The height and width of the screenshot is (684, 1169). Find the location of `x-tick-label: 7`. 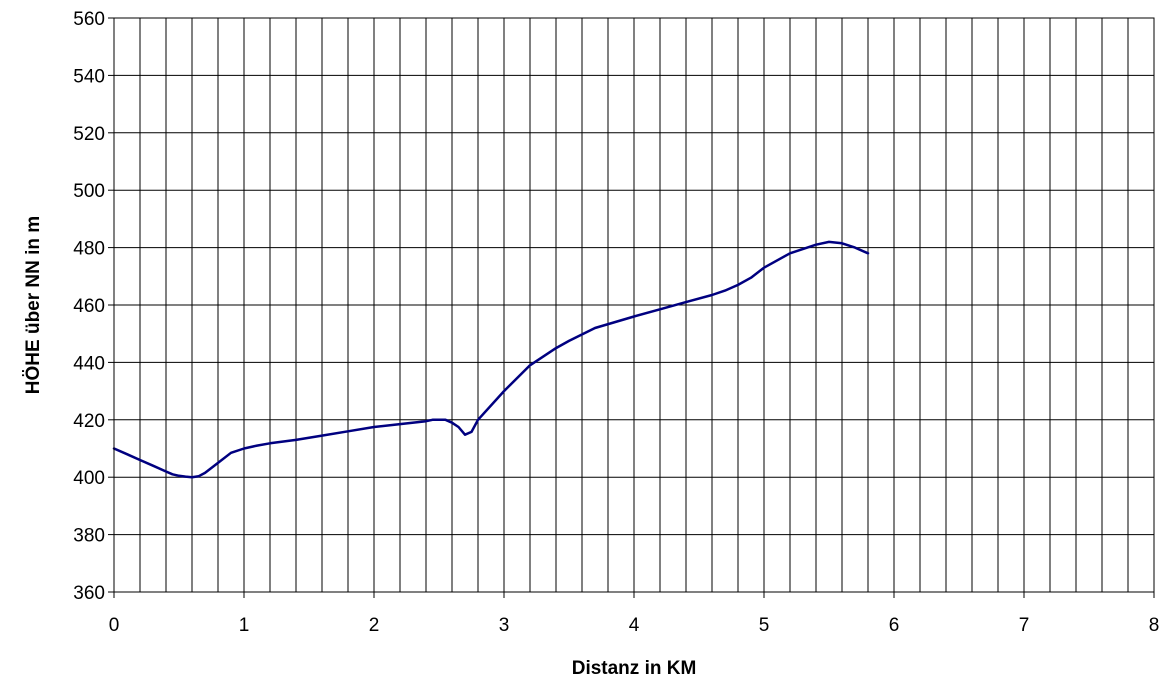

x-tick-label: 7 is located at coordinates (1024, 625).